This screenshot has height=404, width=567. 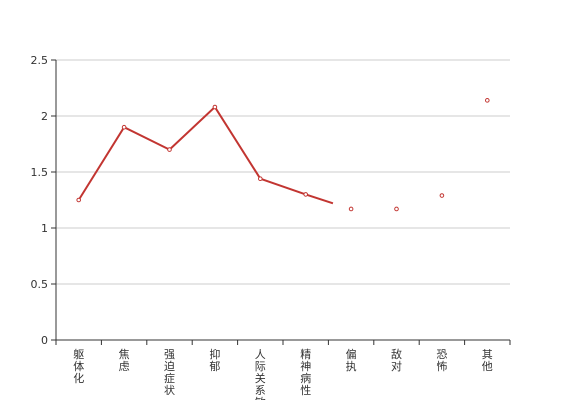 What do you see at coordinates (40, 284) in the screenshot?
I see `y-tick-label: 0.5` at bounding box center [40, 284].